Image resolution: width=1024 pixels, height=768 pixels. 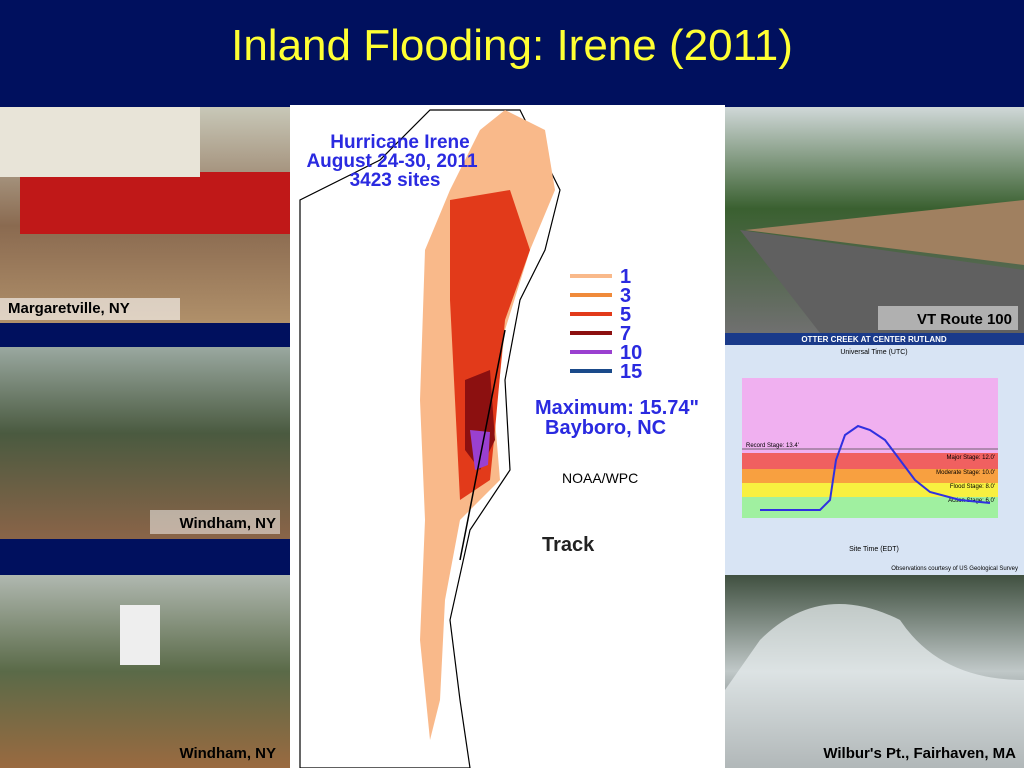 I want to click on hydrograph-title: OTTER CREEK AT CENTER RUTLAND, so click(x=874, y=339).